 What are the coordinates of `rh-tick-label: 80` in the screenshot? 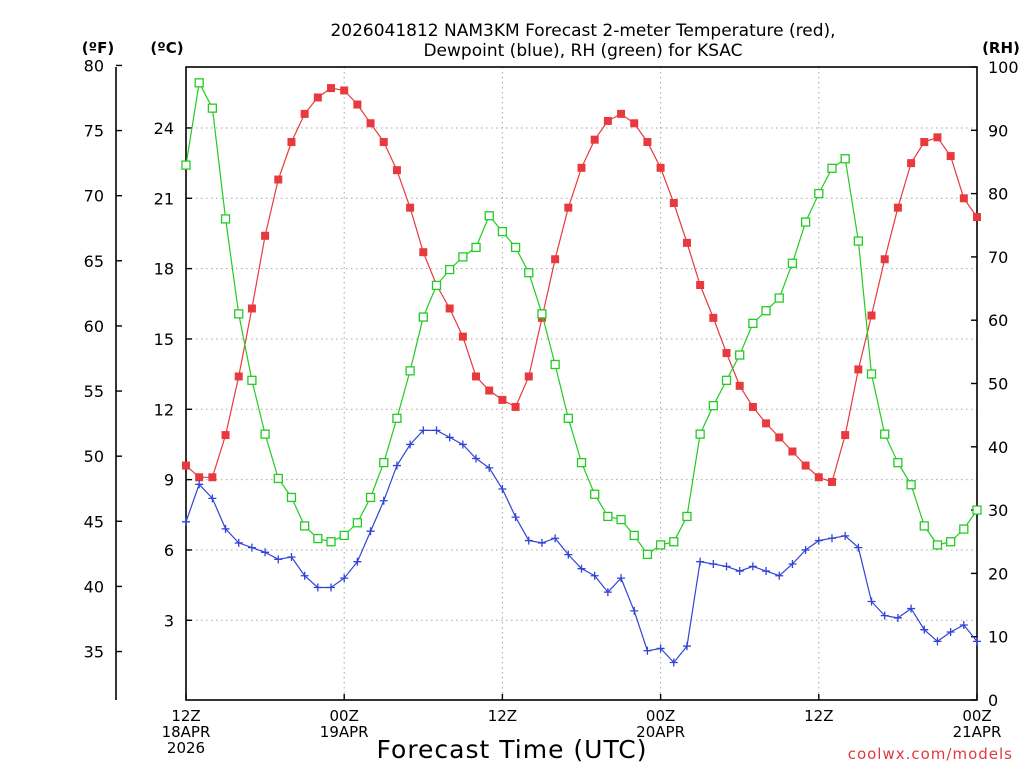 It's located at (998, 194).